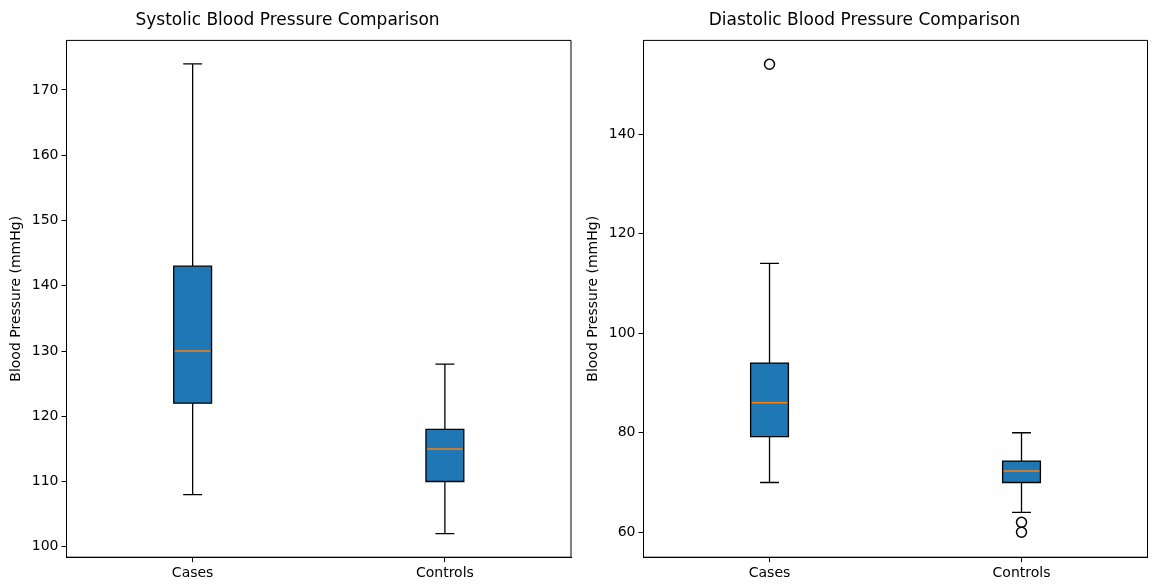 The image size is (1154, 585). What do you see at coordinates (287, 18) in the screenshot?
I see `chart-title: Systolic Blood Pressure Comparison` at bounding box center [287, 18].